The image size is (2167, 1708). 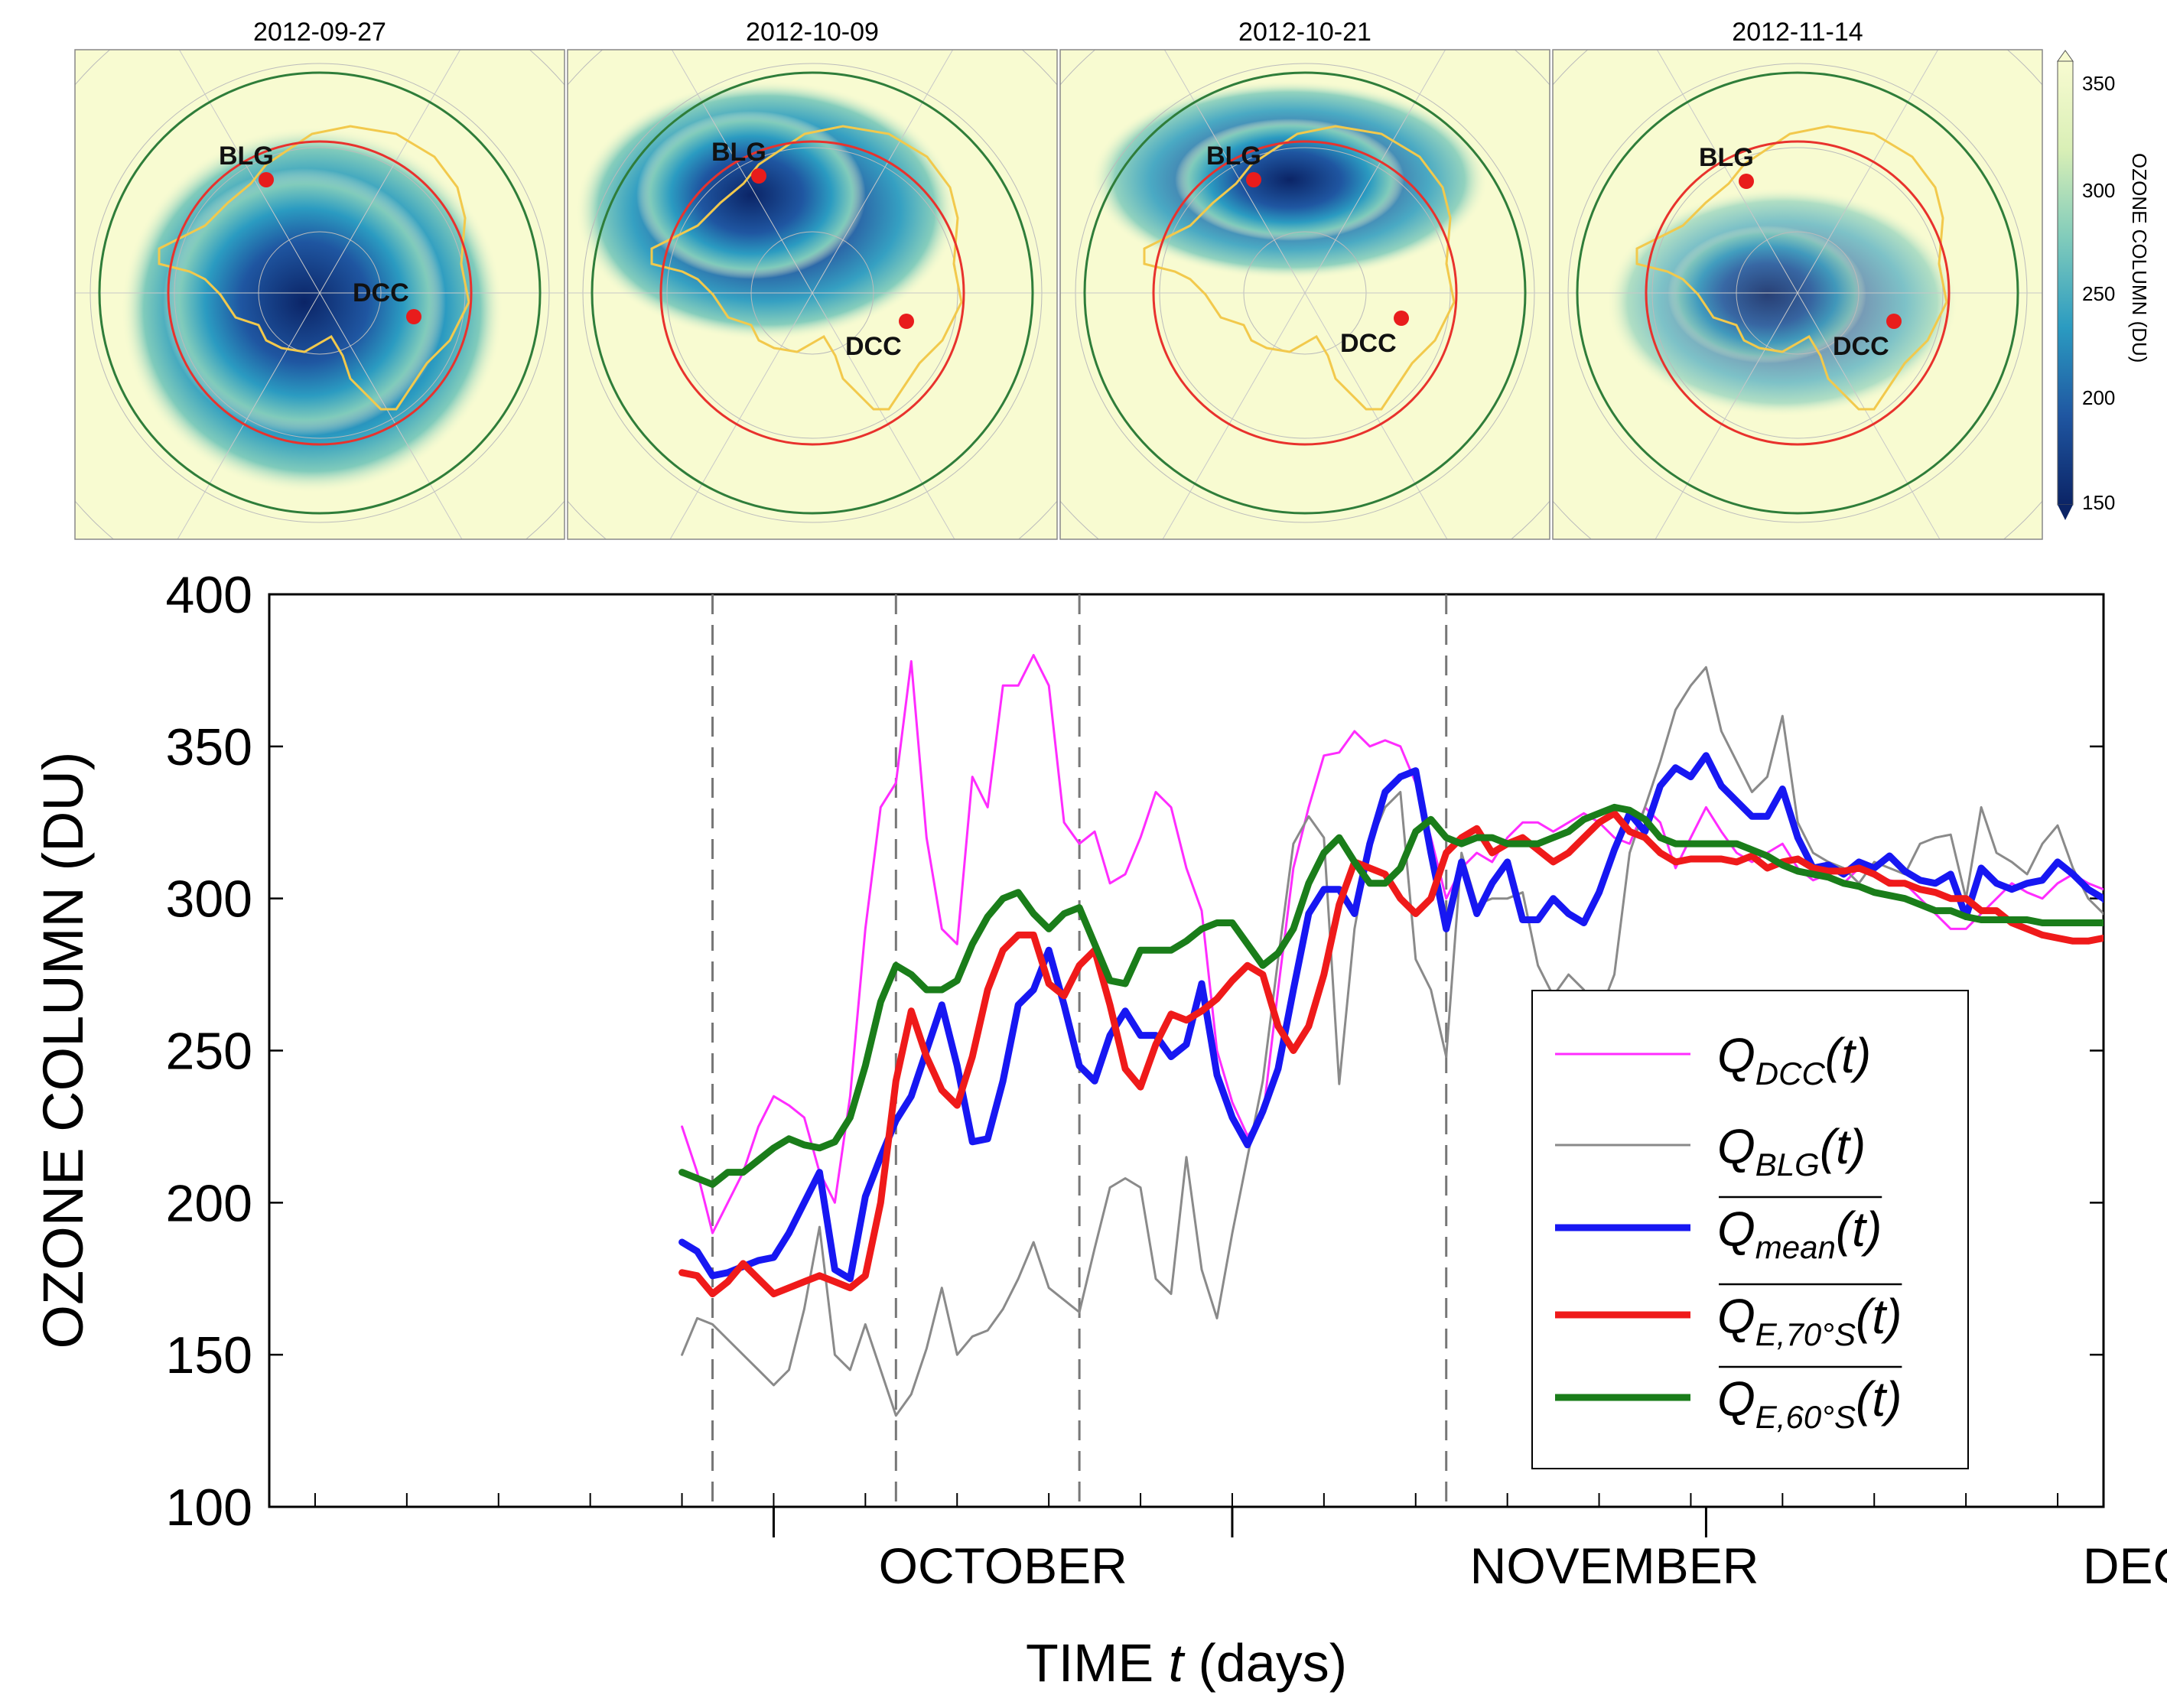 What do you see at coordinates (1794, 1059) in the screenshot?
I see `legend-label: QDCC(t)` at bounding box center [1794, 1059].